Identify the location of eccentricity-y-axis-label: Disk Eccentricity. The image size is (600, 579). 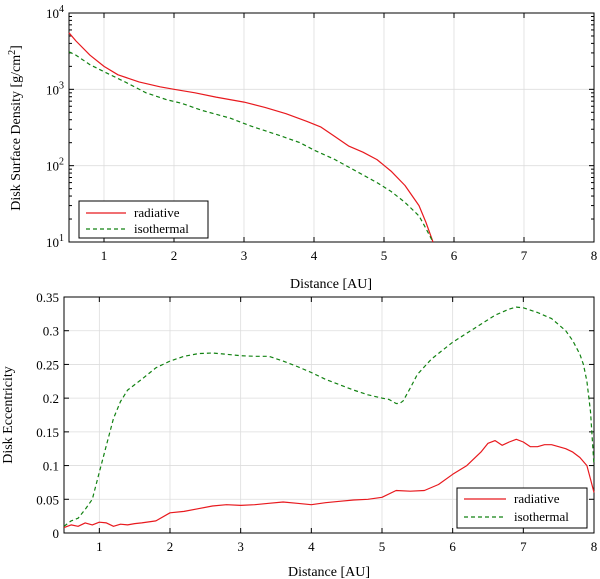
(8, 415).